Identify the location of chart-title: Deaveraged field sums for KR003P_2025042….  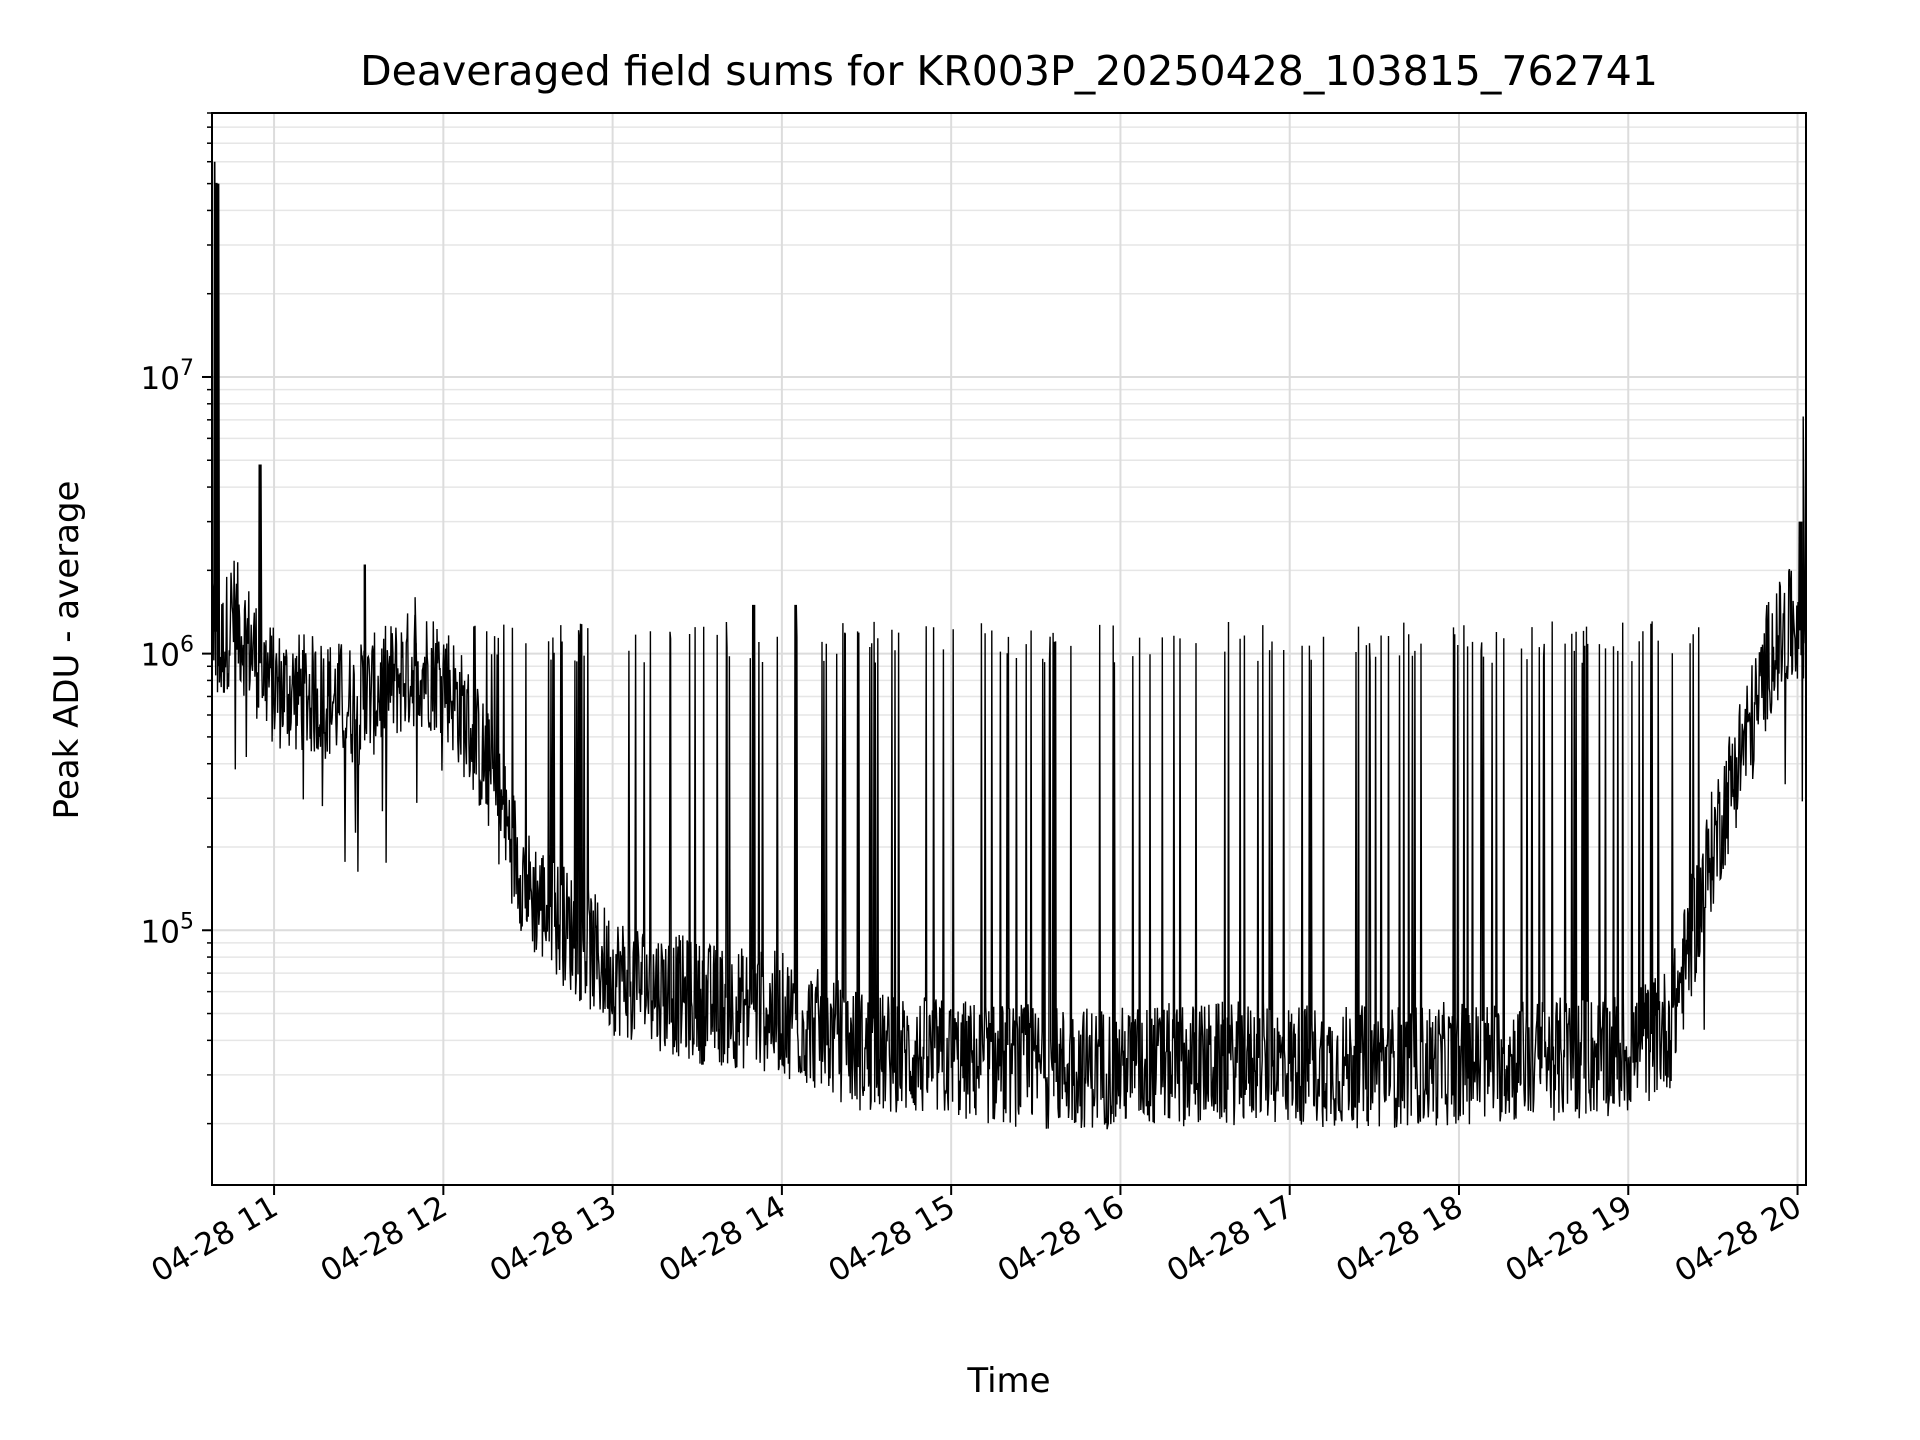
(1009, 71).